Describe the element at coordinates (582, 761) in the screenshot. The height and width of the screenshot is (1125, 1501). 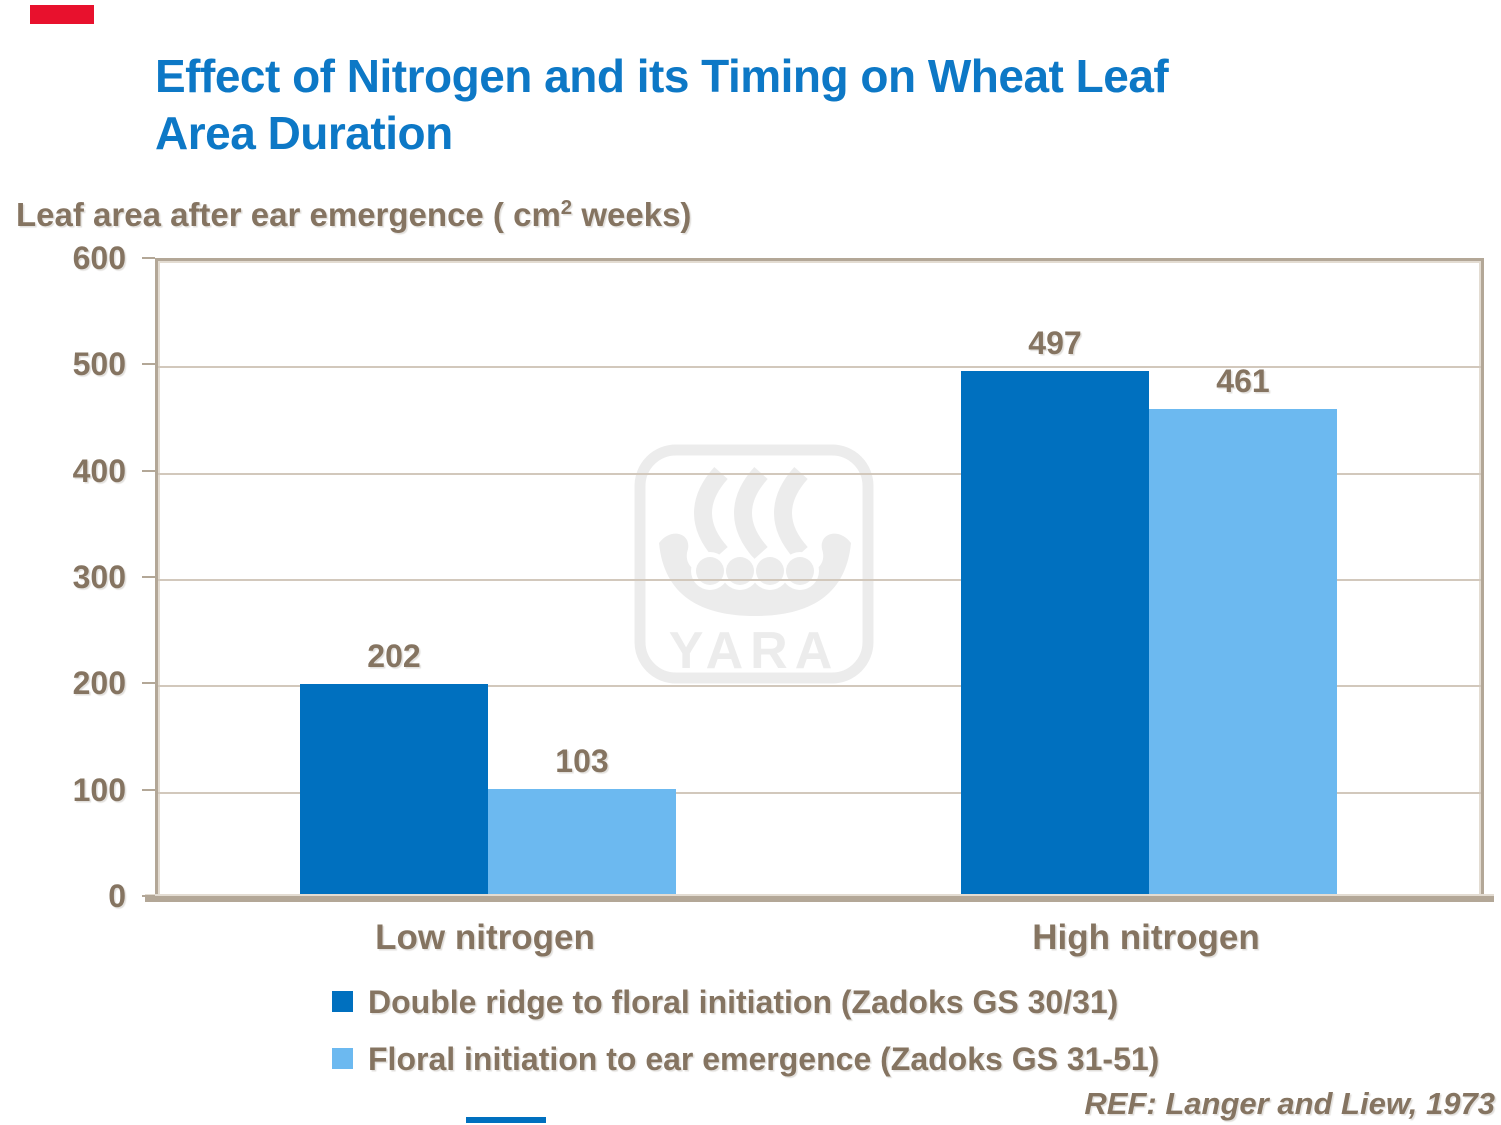
I see `bar-value-label: 103` at that location.